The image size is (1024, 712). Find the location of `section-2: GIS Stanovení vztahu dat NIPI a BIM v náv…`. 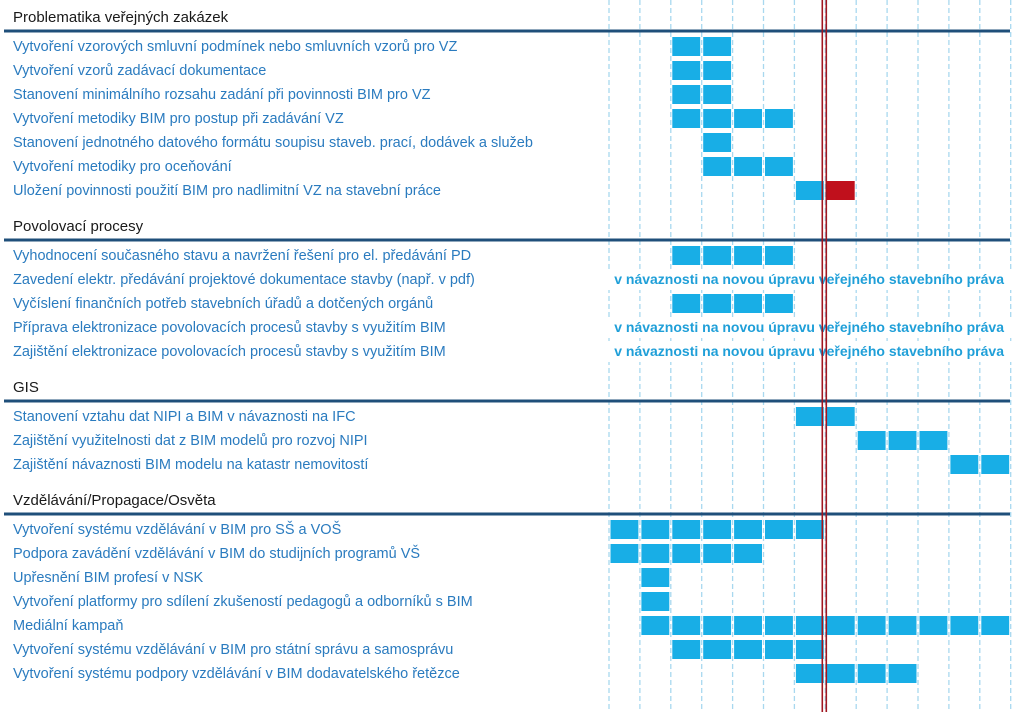

section-2: GIS Stanovení vztahu dat NIPI a BIM v náv… is located at coordinates (505, 424).